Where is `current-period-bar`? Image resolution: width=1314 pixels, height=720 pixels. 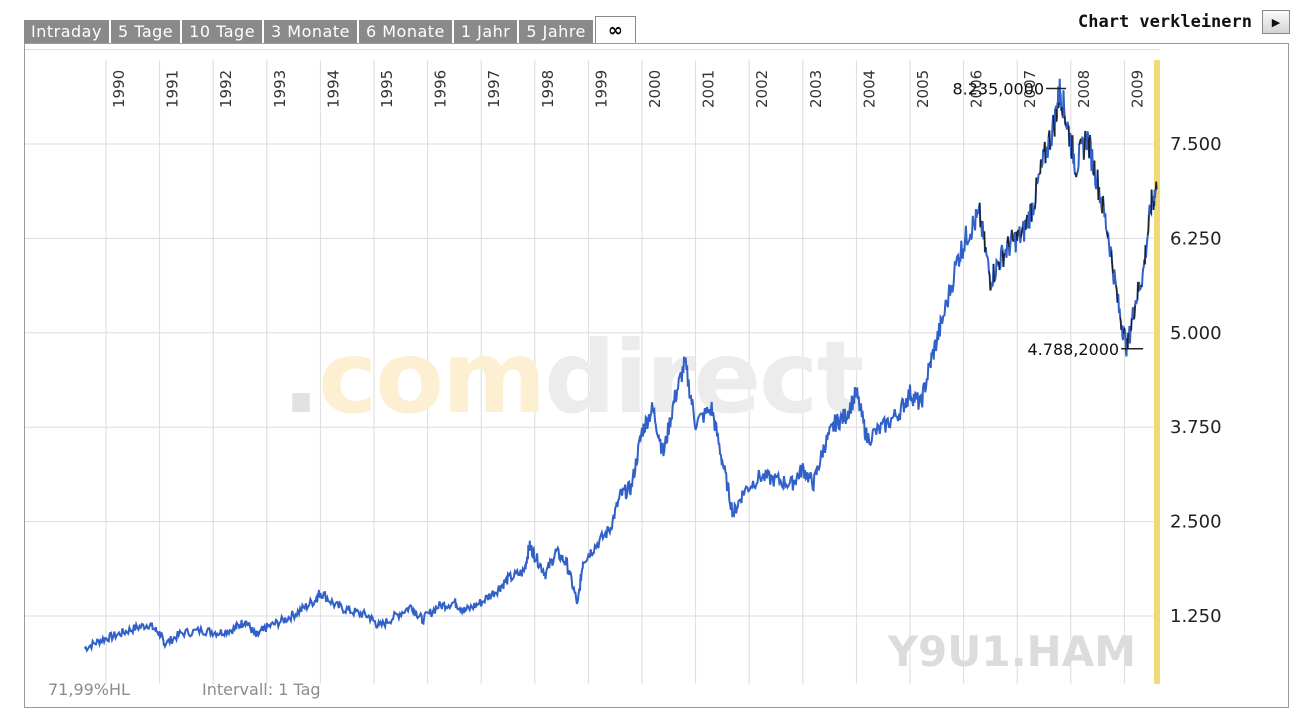 current-period-bar is located at coordinates (1157, 372).